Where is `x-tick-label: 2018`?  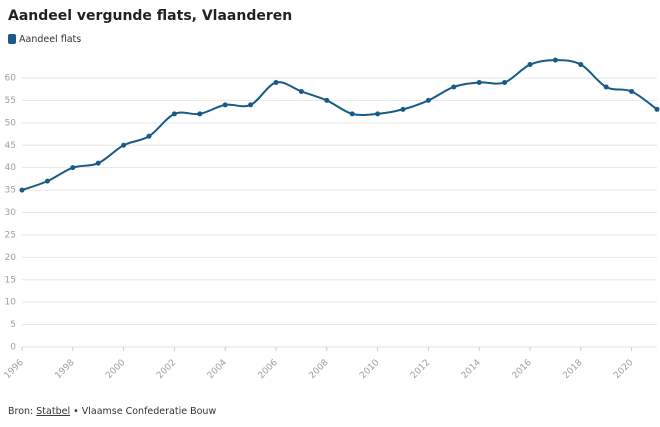 x-tick-label: 2018 is located at coordinates (572, 369).